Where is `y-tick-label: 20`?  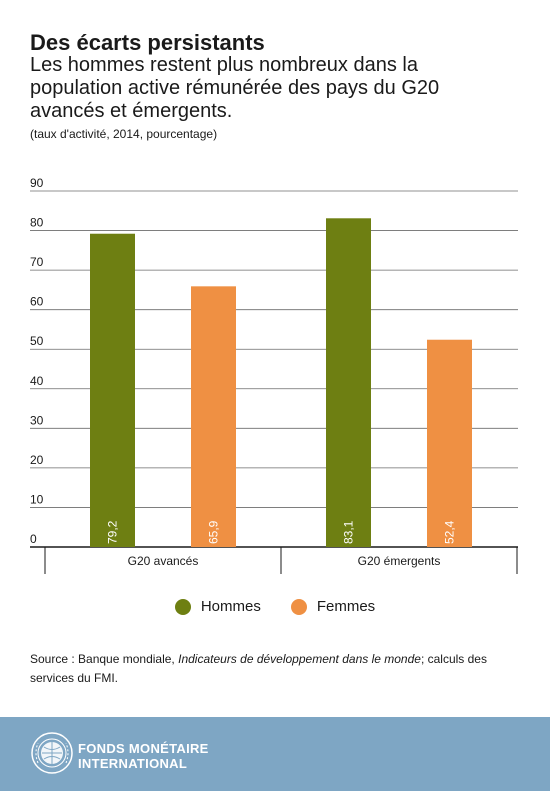
y-tick-label: 20 is located at coordinates (37, 460).